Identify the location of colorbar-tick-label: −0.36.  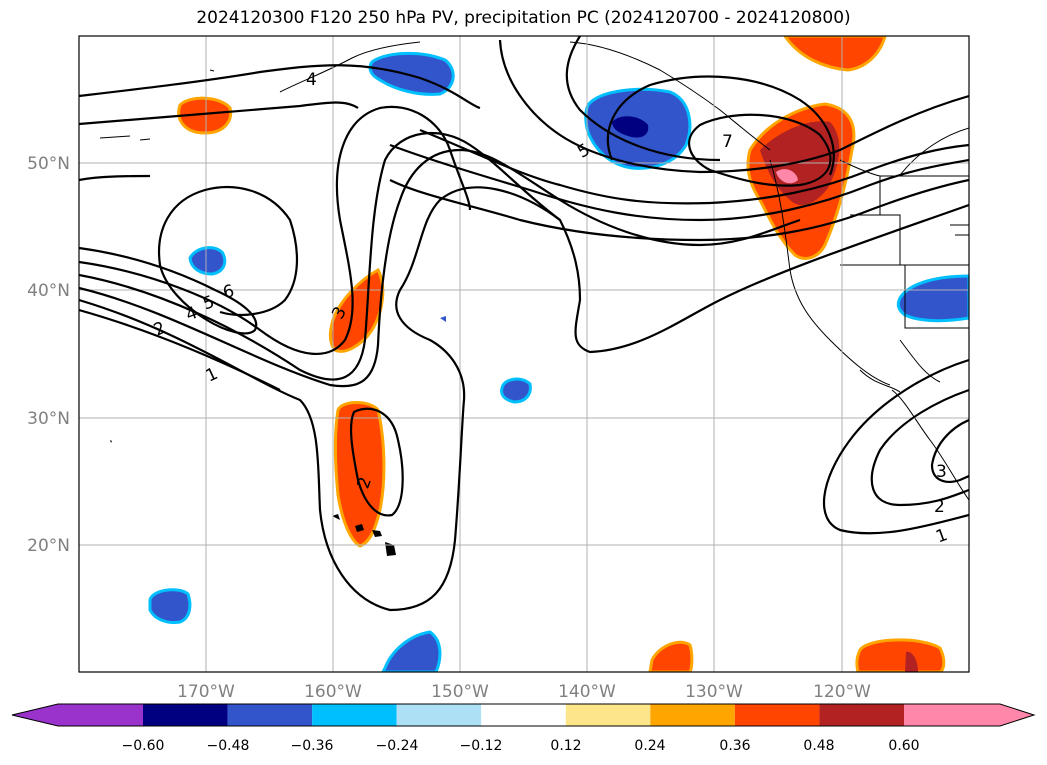
(312, 746).